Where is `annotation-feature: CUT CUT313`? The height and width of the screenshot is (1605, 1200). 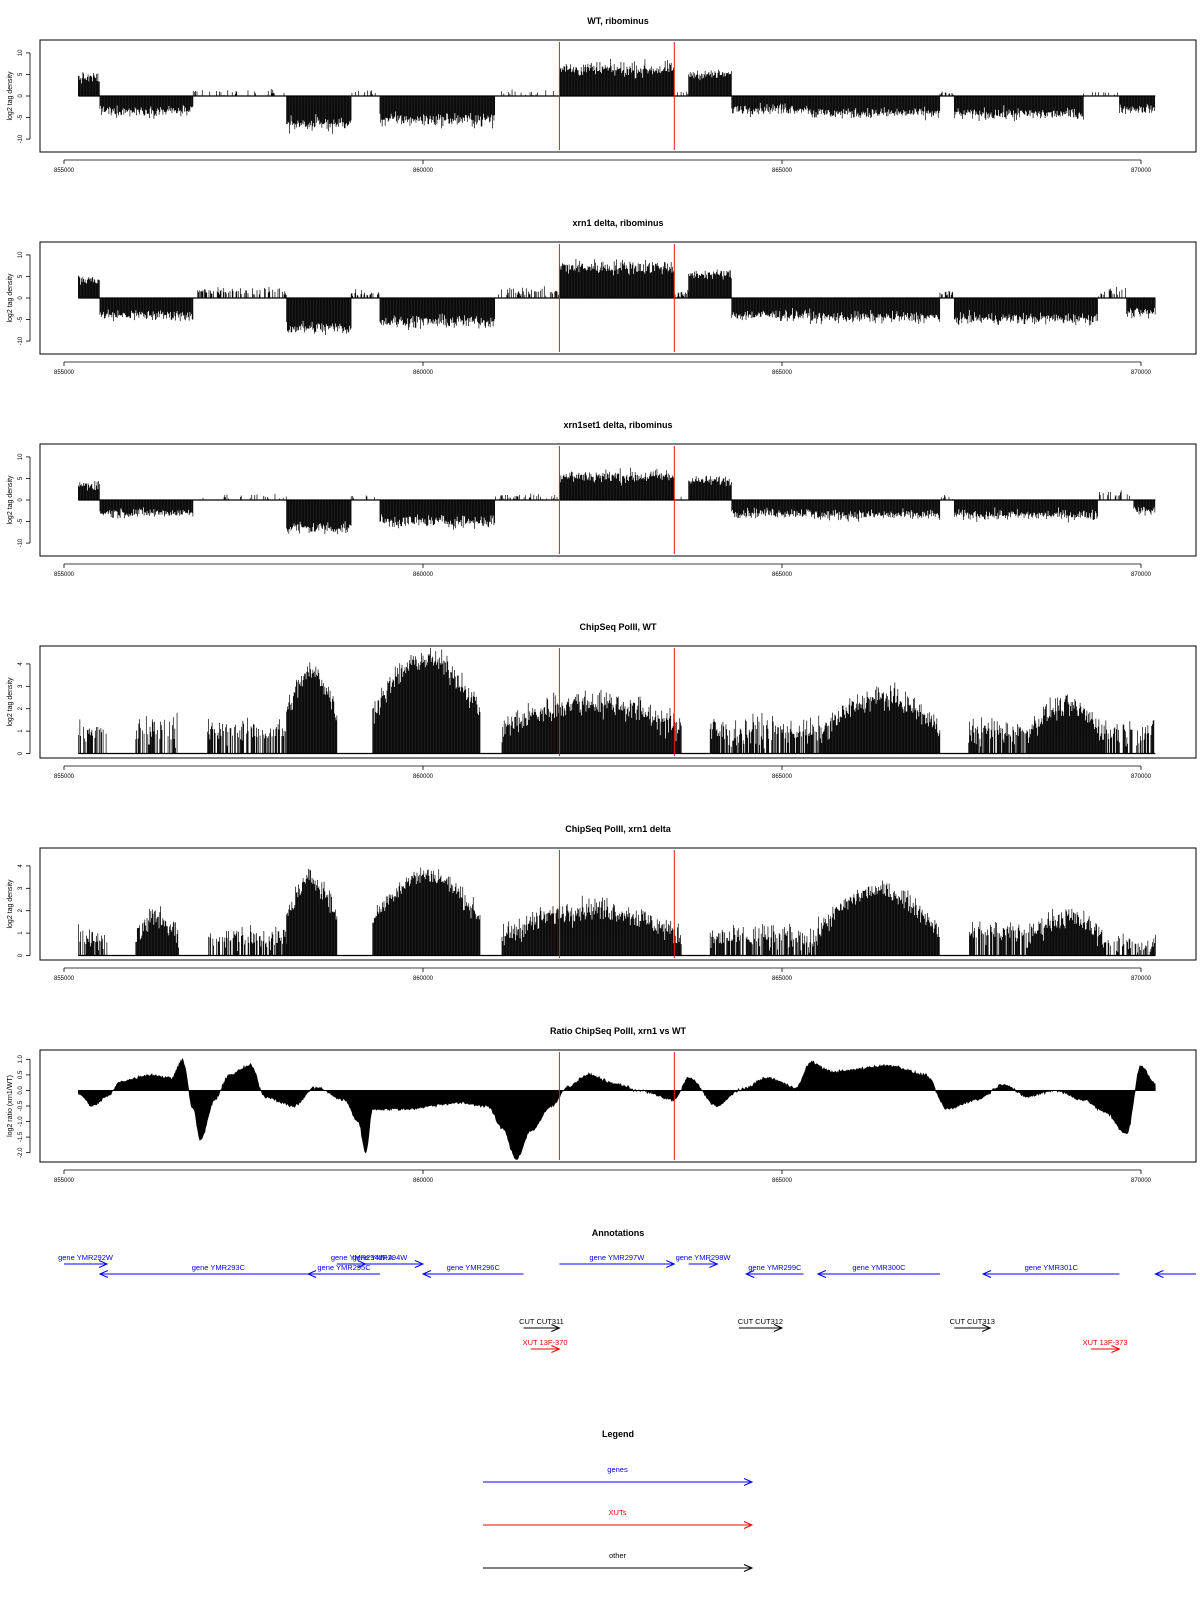
annotation-feature: CUT CUT313 is located at coordinates (972, 1324).